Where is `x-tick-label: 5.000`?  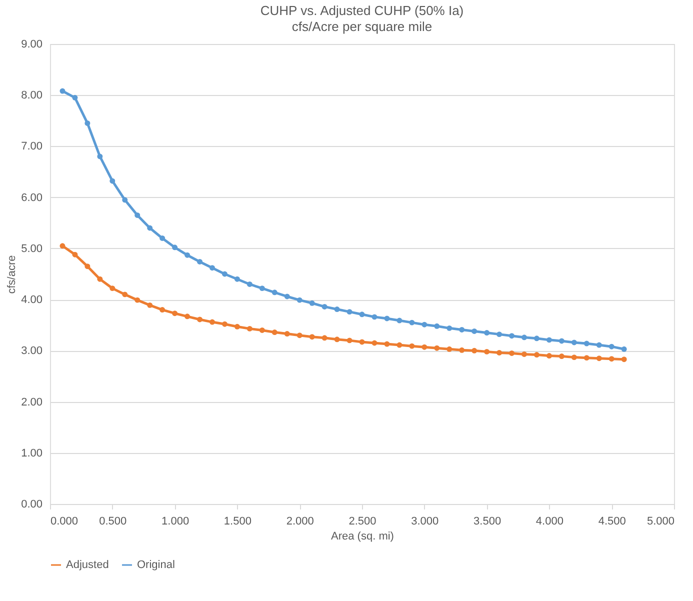
x-tick-label: 5.000 is located at coordinates (660, 522).